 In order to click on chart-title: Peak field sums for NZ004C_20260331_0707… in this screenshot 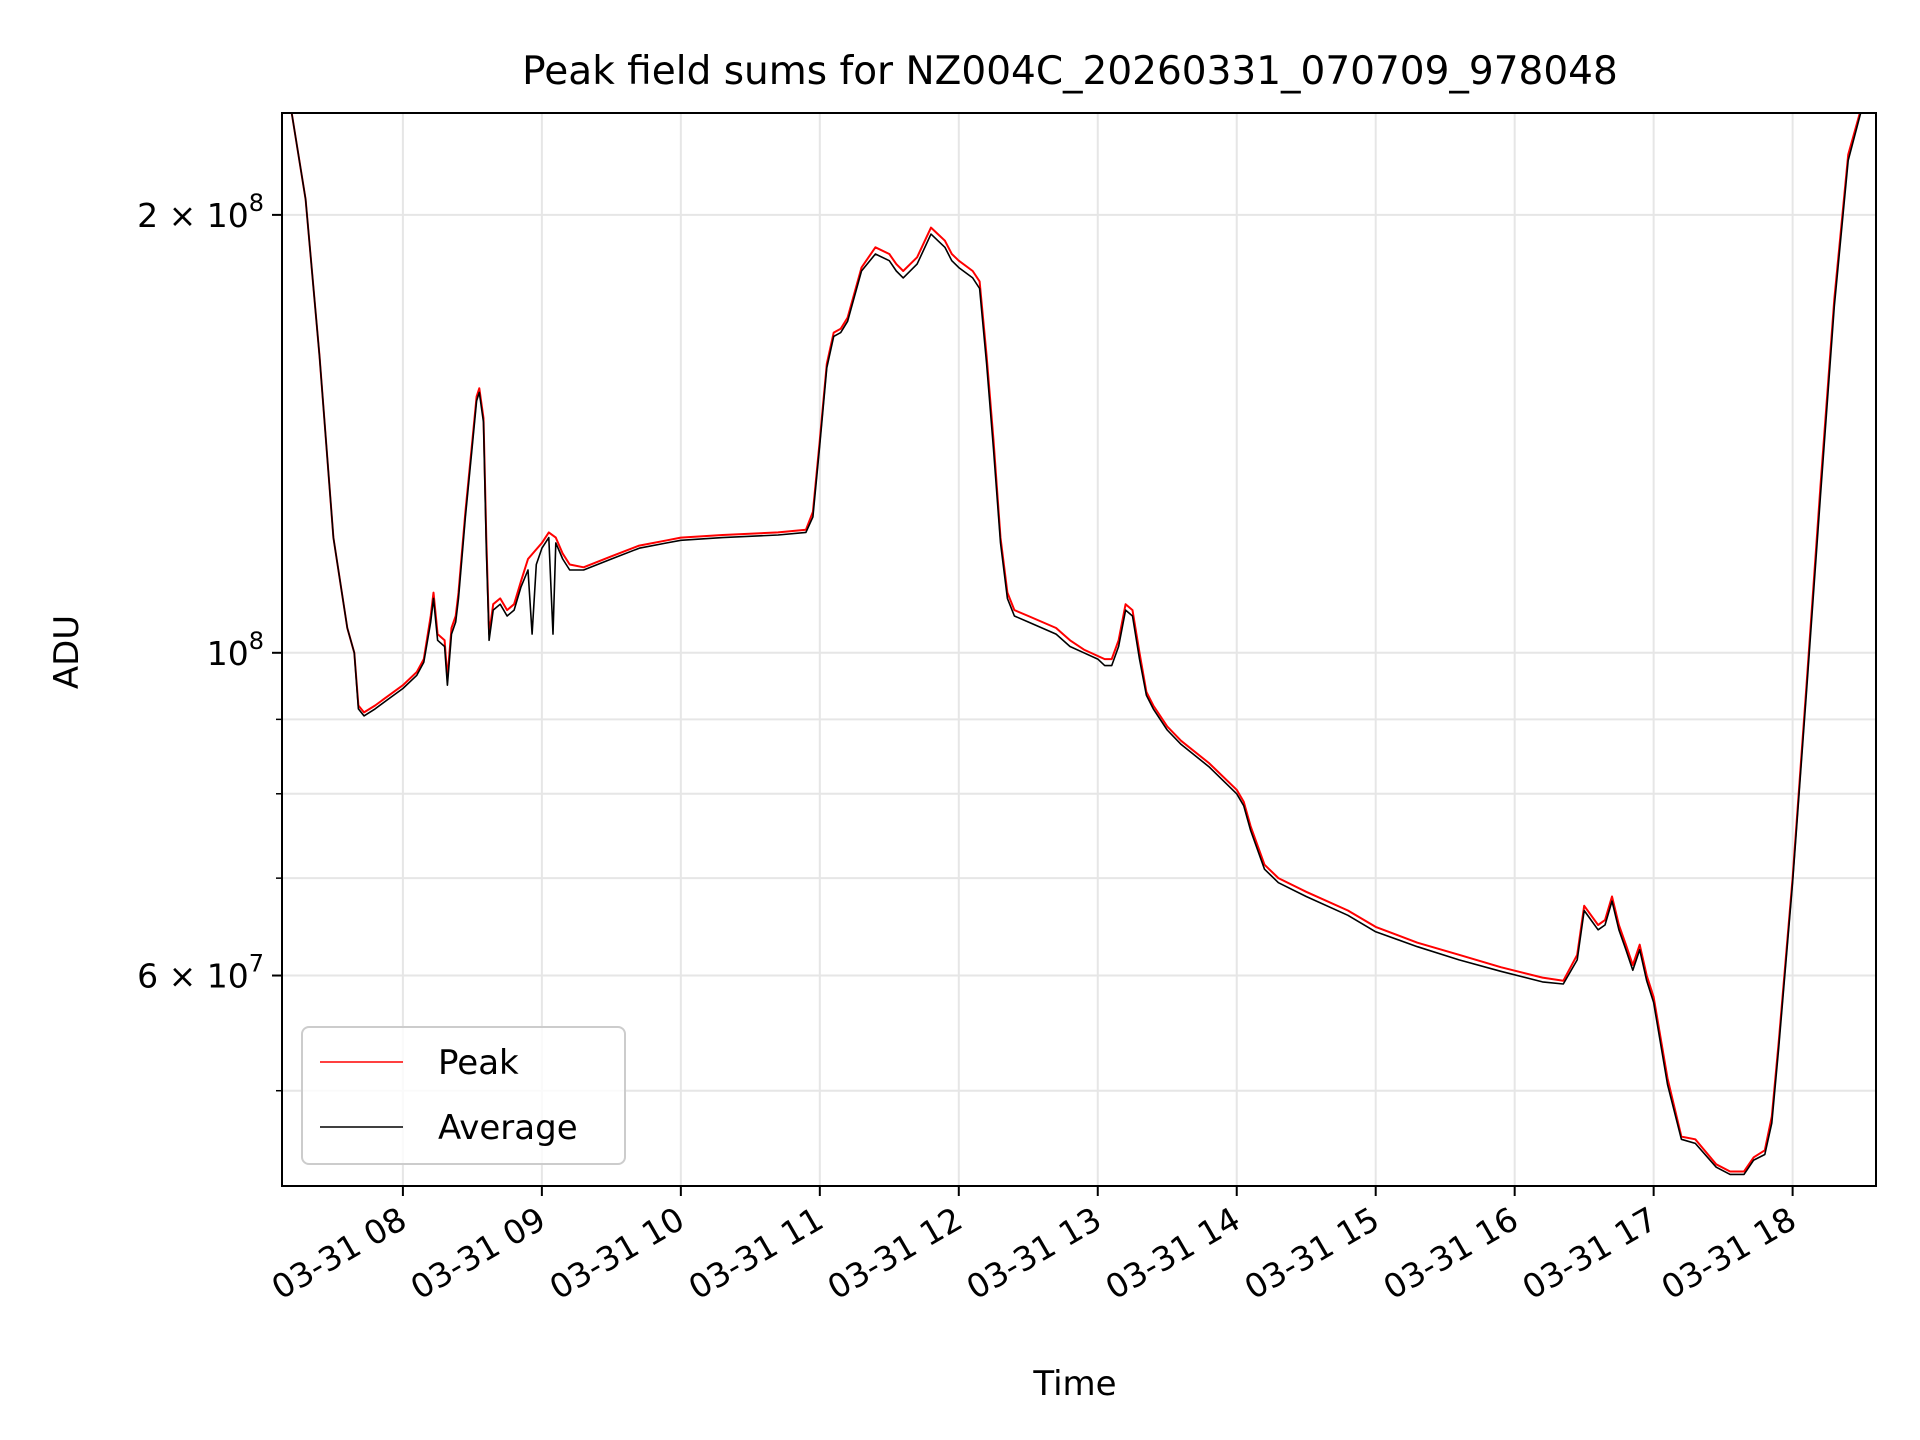, I will do `click(1070, 71)`.